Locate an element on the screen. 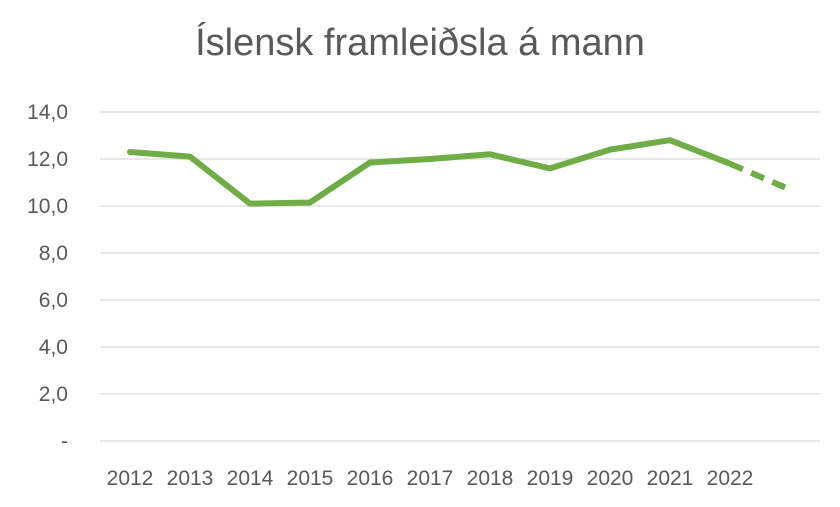 This screenshot has width=840, height=507. y-axis-ticks: - 2,0 4,0 6,0 8,0 10,0 12,0 14,0 is located at coordinates (47, 277).